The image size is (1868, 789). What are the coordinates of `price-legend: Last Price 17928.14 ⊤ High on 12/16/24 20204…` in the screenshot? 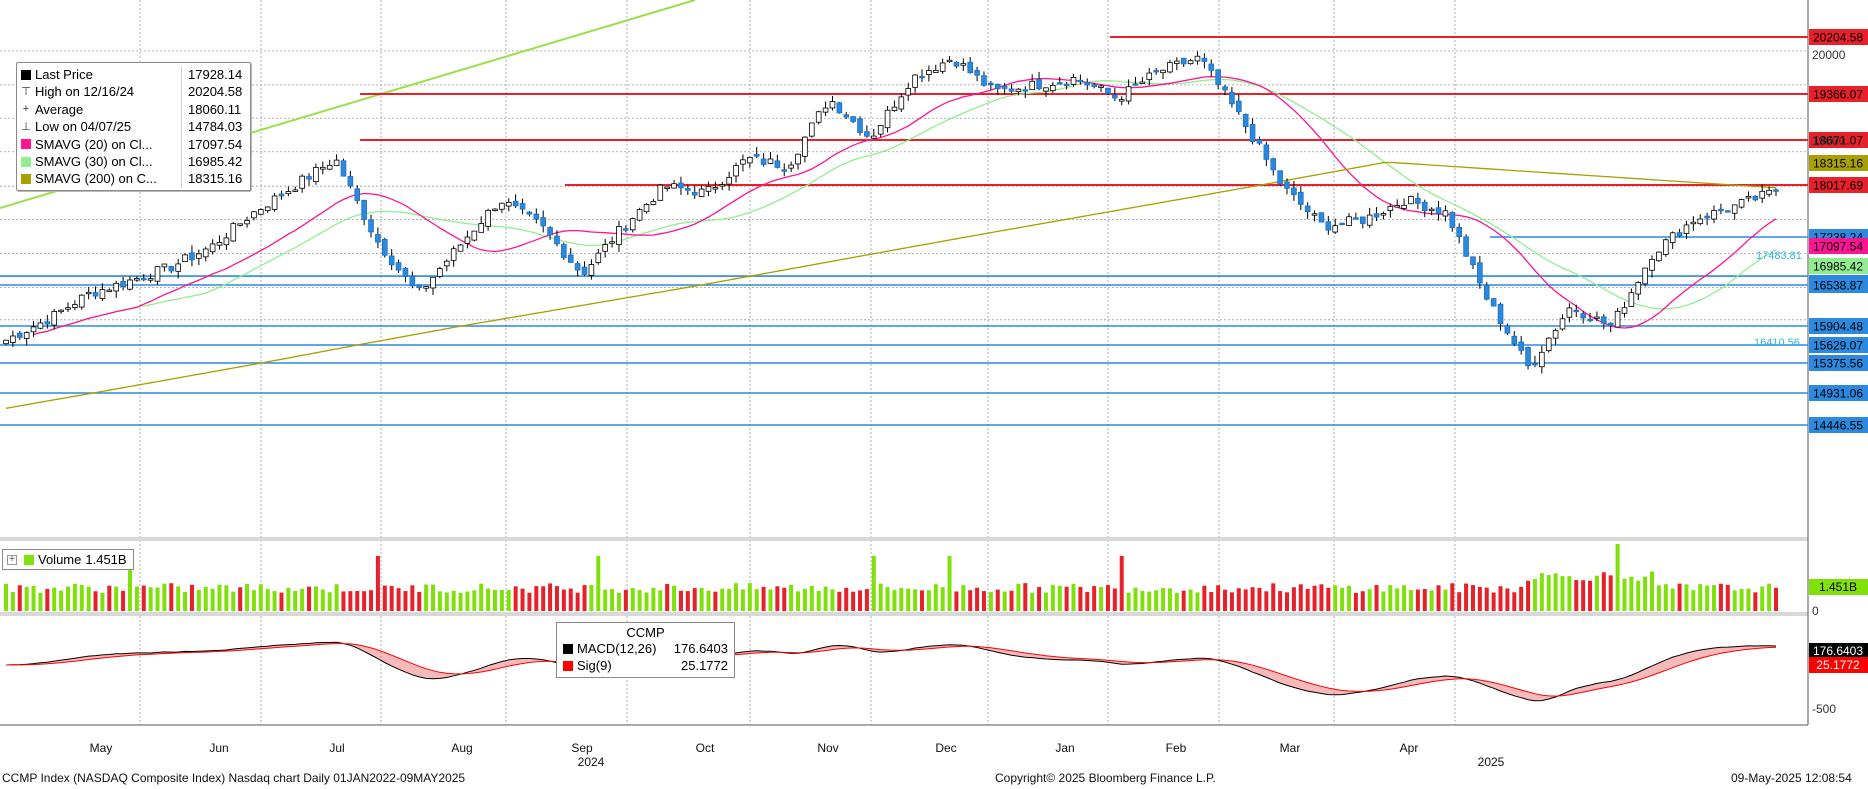 It's located at (133, 126).